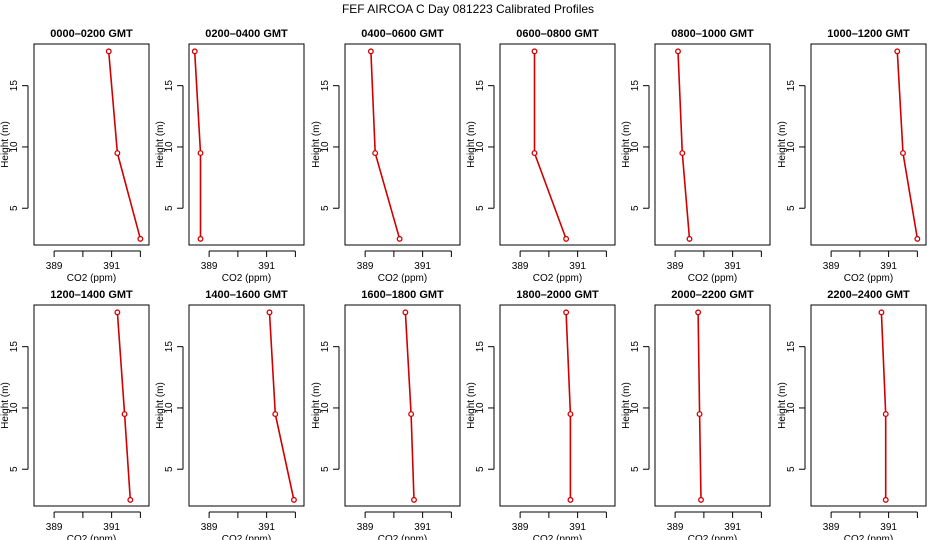 The width and height of the screenshot is (936, 540). I want to click on panel-title: 0200–0400 GMT, so click(246, 34).